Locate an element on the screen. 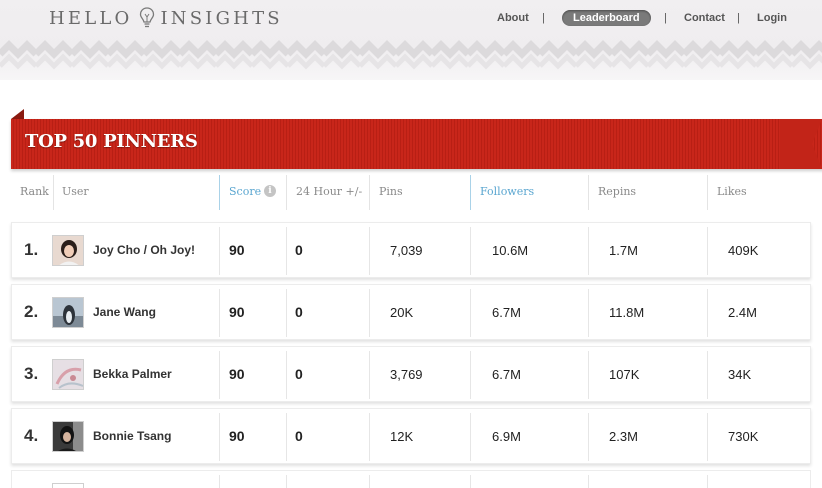 The image size is (822, 488). row-user-name: Joy Cho / Oh Joy! is located at coordinates (144, 250).